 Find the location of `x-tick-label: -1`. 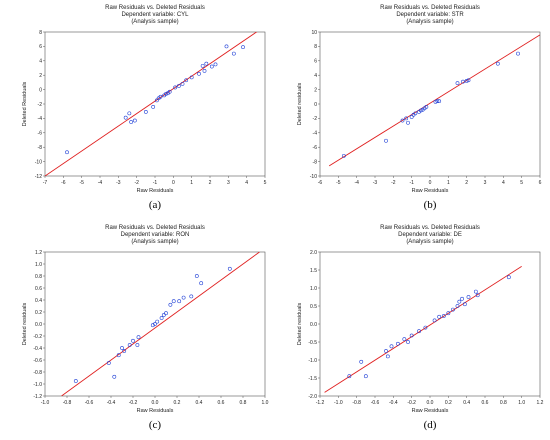

x-tick-label: -1 is located at coordinates (411, 183).